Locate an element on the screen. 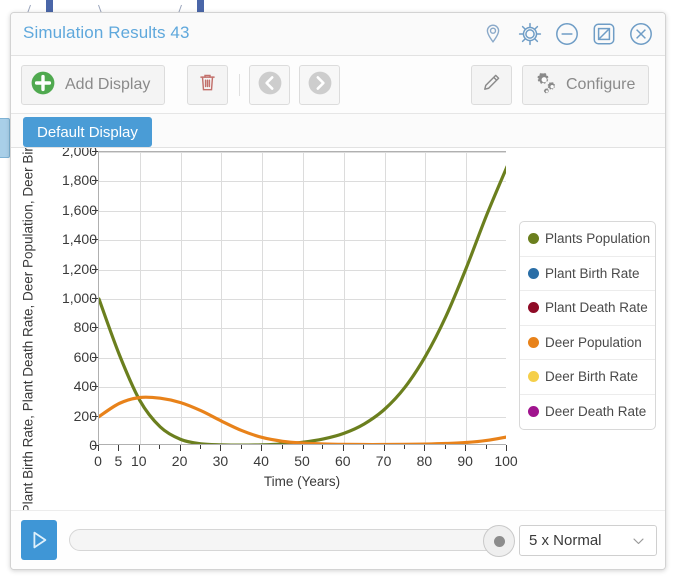  legend-item: Deer Death Rate is located at coordinates (587, 412).